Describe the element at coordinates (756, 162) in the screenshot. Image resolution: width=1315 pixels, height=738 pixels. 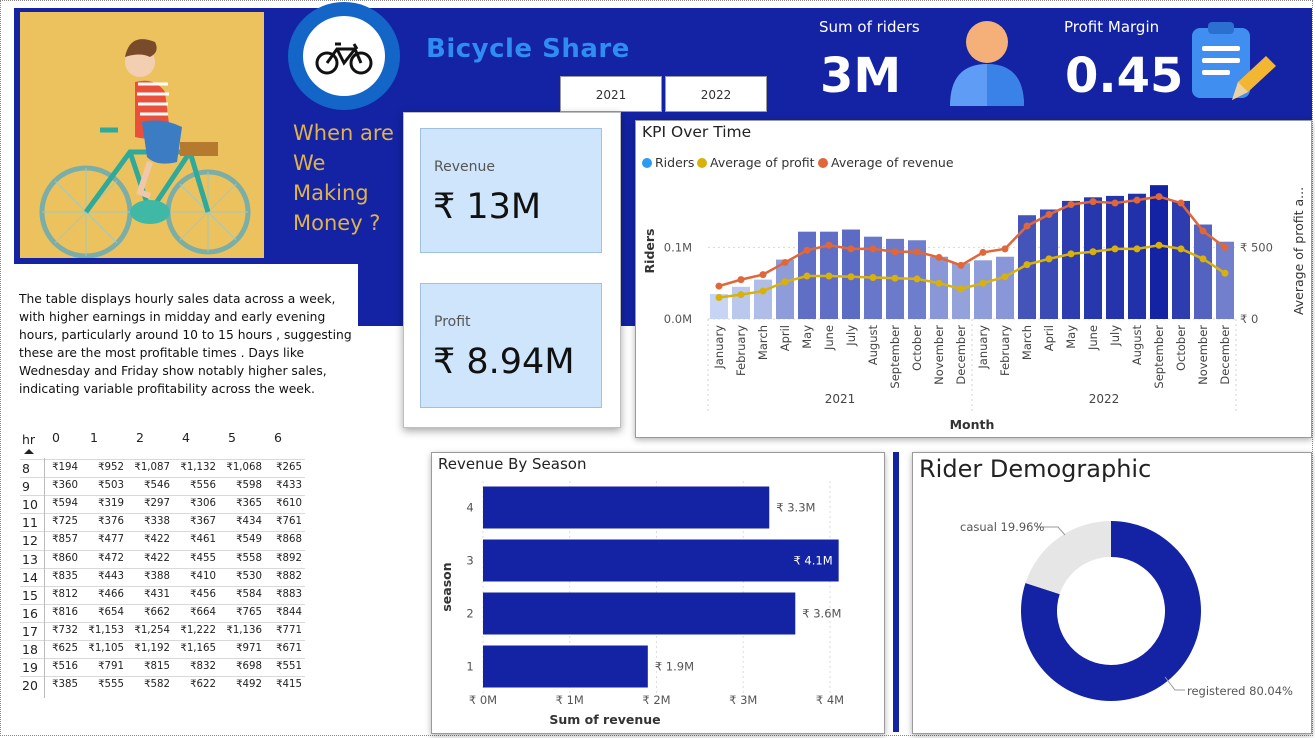
I see `legend-item-profit: Average of profit` at that location.